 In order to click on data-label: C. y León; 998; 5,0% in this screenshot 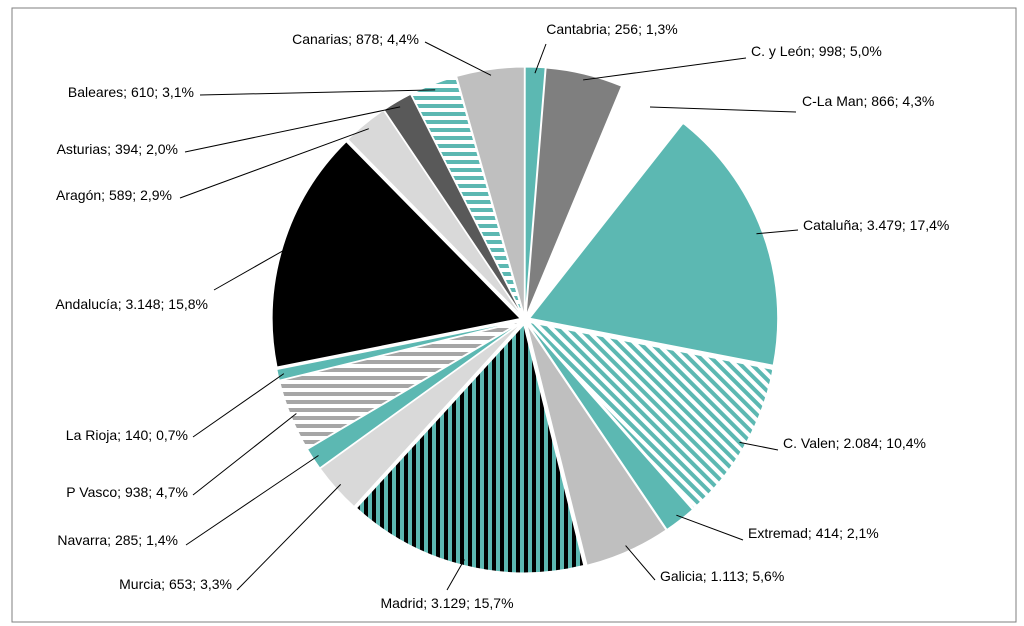, I will do `click(816, 51)`.